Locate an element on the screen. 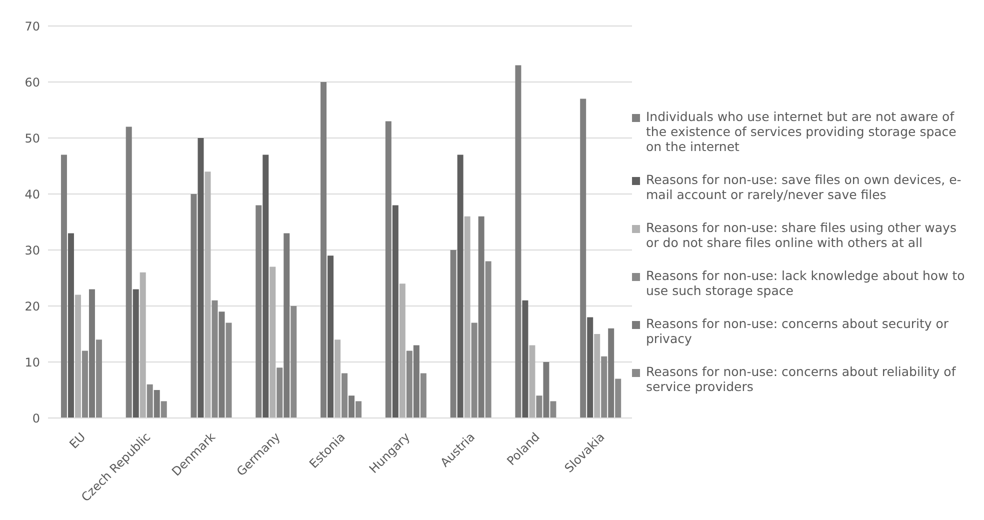 This screenshot has width=984, height=520. x-tick-label: EU is located at coordinates (77, 441).